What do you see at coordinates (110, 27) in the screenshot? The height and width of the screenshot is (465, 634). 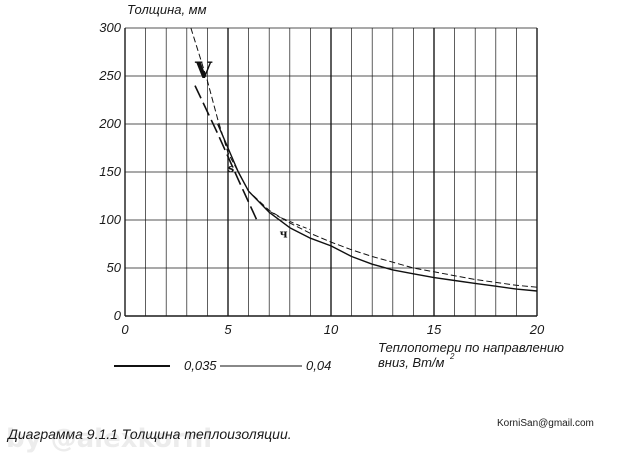 I see `y-tick-label: 300` at bounding box center [110, 27].